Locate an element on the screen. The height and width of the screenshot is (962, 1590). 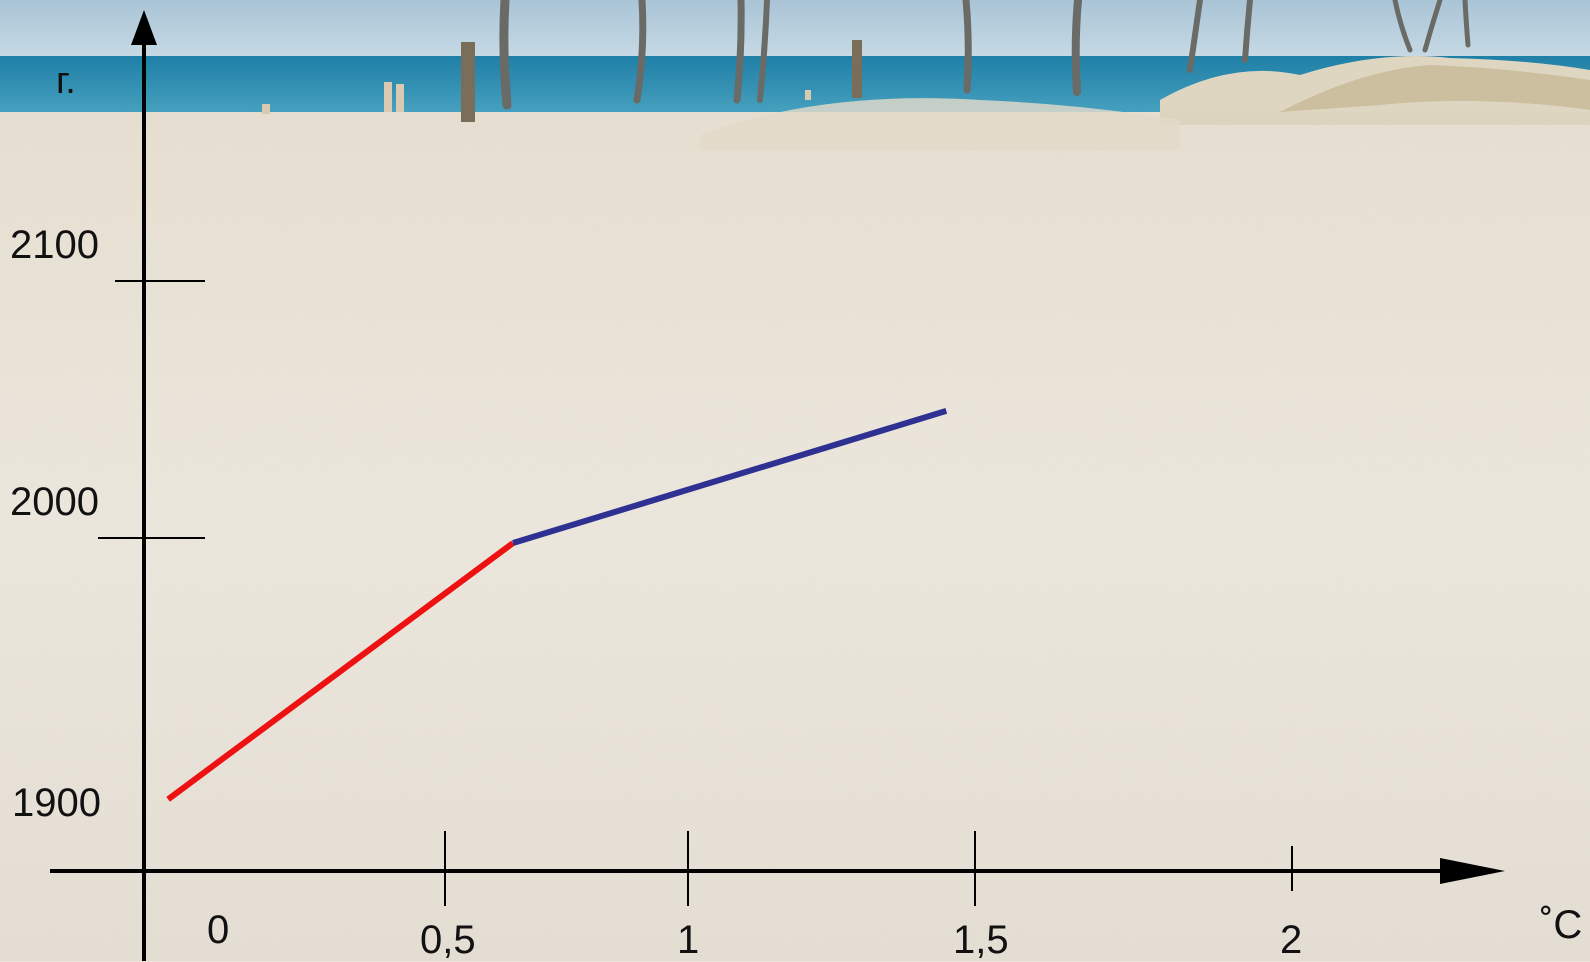
y-tick-label-2: 2100 is located at coordinates (54, 245).